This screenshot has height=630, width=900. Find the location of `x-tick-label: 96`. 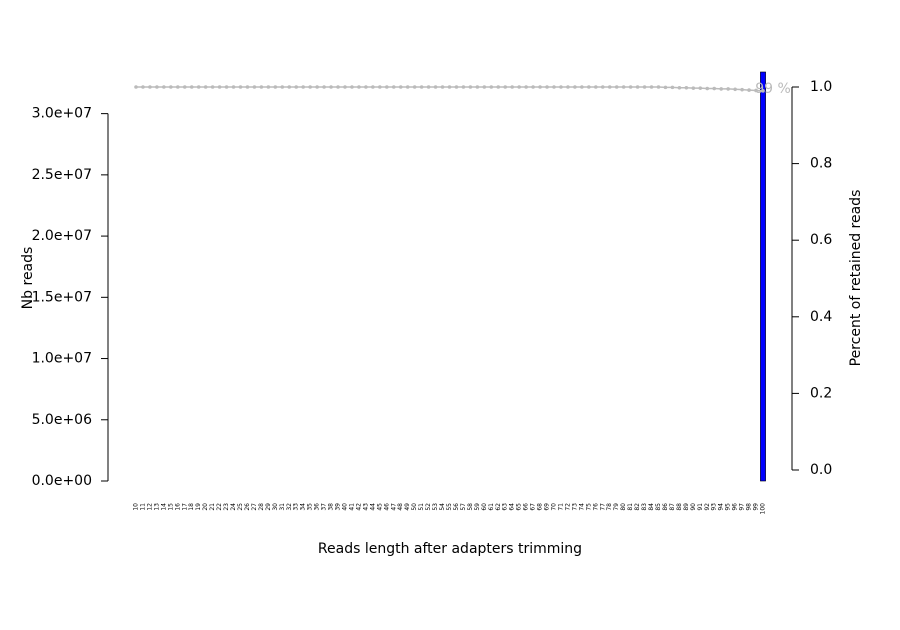

x-tick-label: 96 is located at coordinates (735, 507).